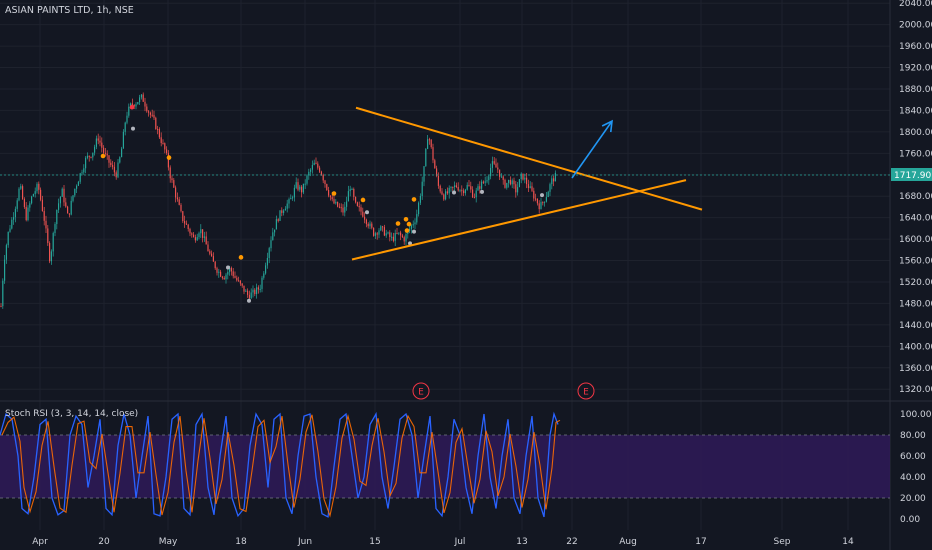 This screenshot has width=932, height=550. What do you see at coordinates (571, 542) in the screenshot?
I see `time-tick-label: 22` at bounding box center [571, 542].